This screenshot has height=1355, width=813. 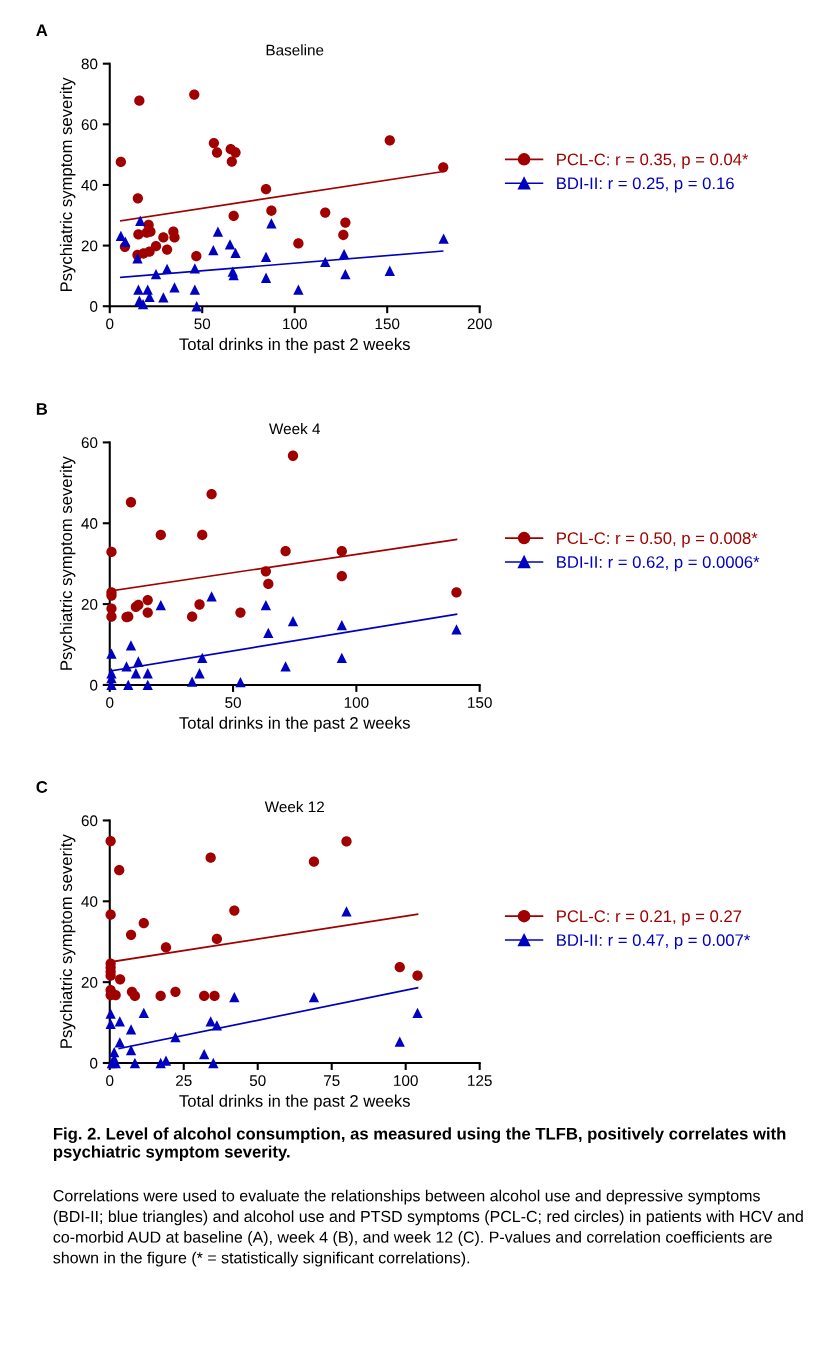 What do you see at coordinates (89, 64) in the screenshot?
I see `y-tick-label: 80` at bounding box center [89, 64].